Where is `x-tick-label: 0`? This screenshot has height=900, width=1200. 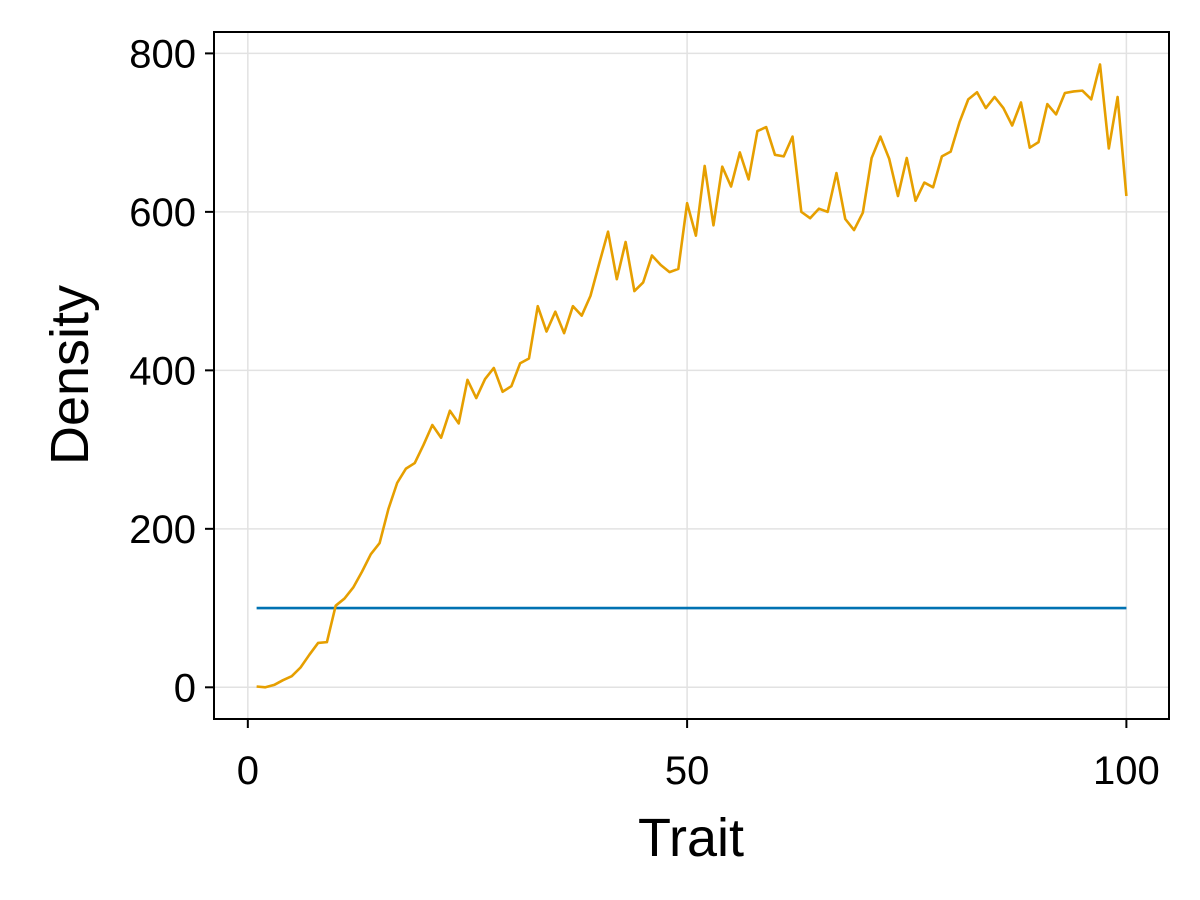 x-tick-label: 0 is located at coordinates (248, 771).